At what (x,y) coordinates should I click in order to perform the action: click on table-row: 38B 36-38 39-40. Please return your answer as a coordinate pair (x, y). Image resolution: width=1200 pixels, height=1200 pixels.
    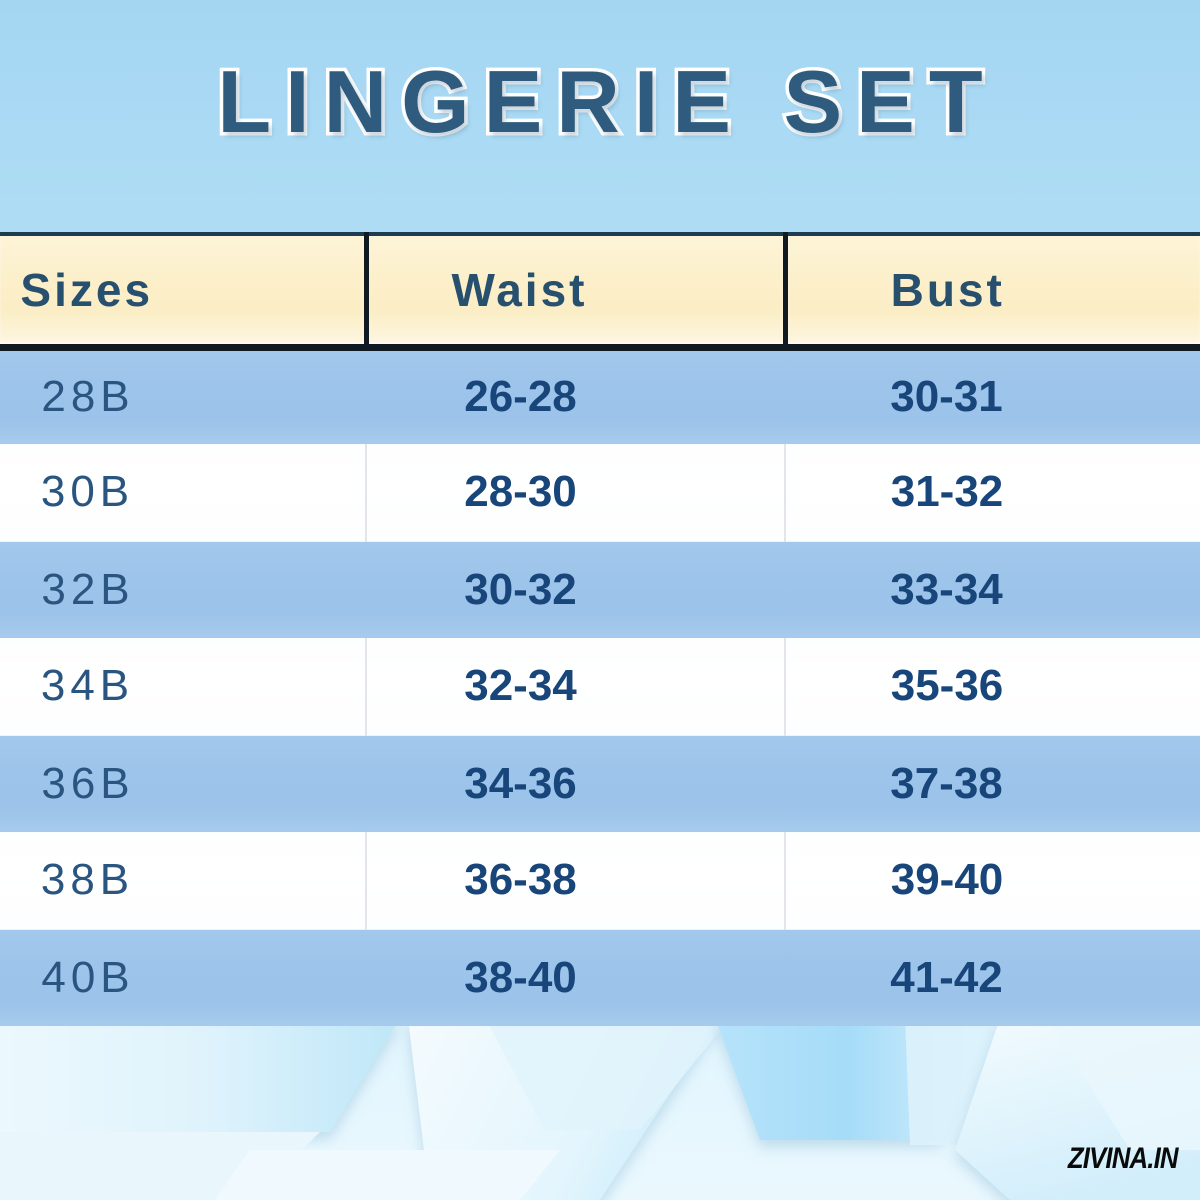
    Looking at the image, I should click on (600, 881).